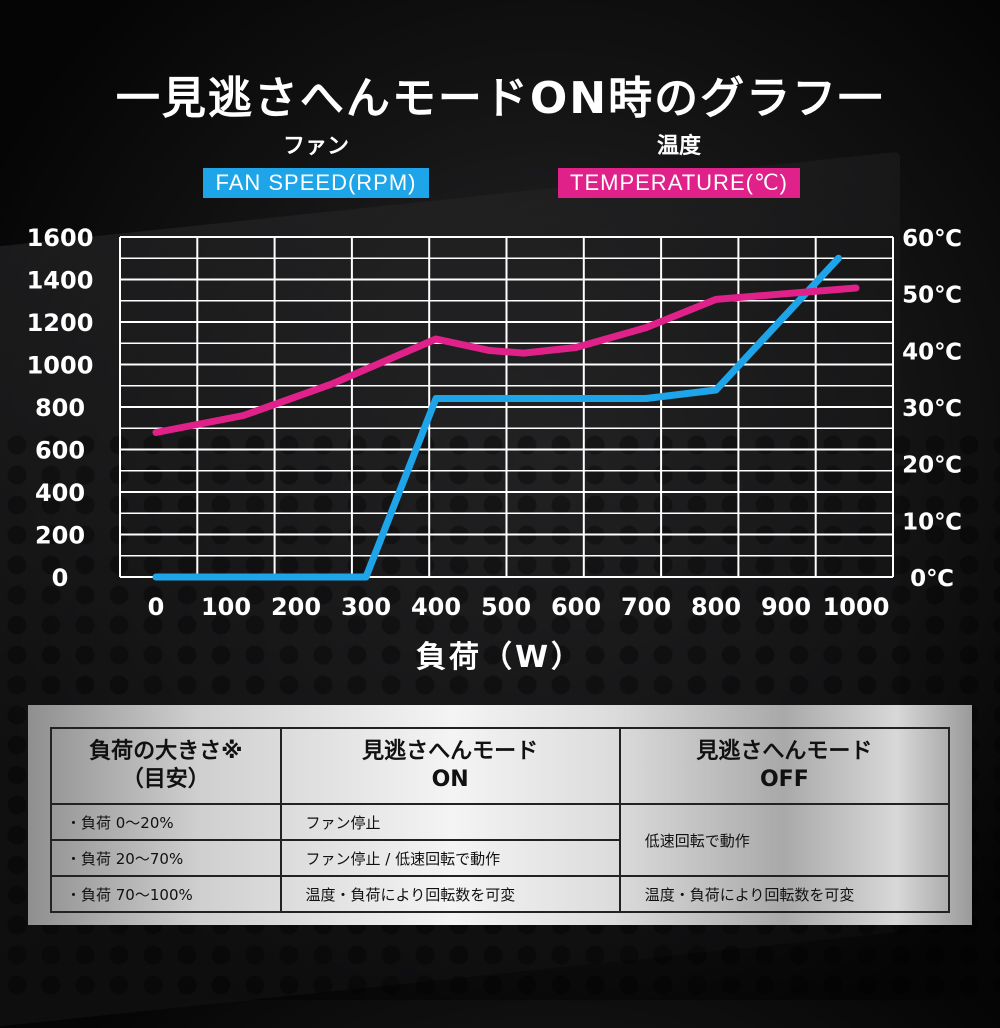 Image resolution: width=1000 pixels, height=1028 pixels. Describe the element at coordinates (156, 607) in the screenshot. I see `x-tick-label: 0` at that location.